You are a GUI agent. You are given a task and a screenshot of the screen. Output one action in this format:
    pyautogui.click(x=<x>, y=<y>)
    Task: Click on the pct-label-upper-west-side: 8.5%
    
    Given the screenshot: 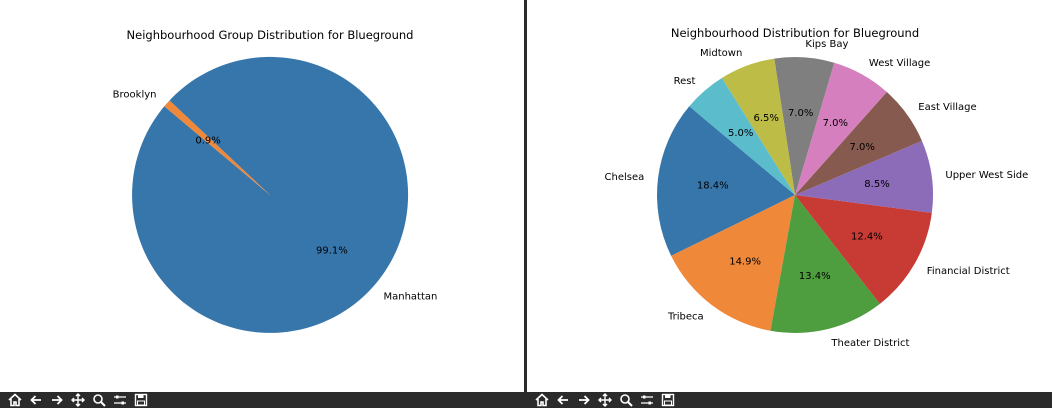 What is the action you would take?
    pyautogui.click(x=876, y=184)
    